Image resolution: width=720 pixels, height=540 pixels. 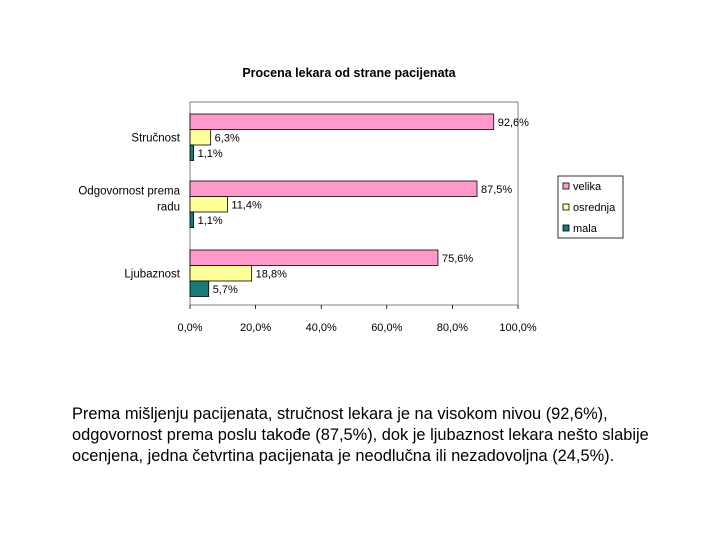 What do you see at coordinates (452, 328) in the screenshot?
I see `x-tick-label: 80,0%` at bounding box center [452, 328].